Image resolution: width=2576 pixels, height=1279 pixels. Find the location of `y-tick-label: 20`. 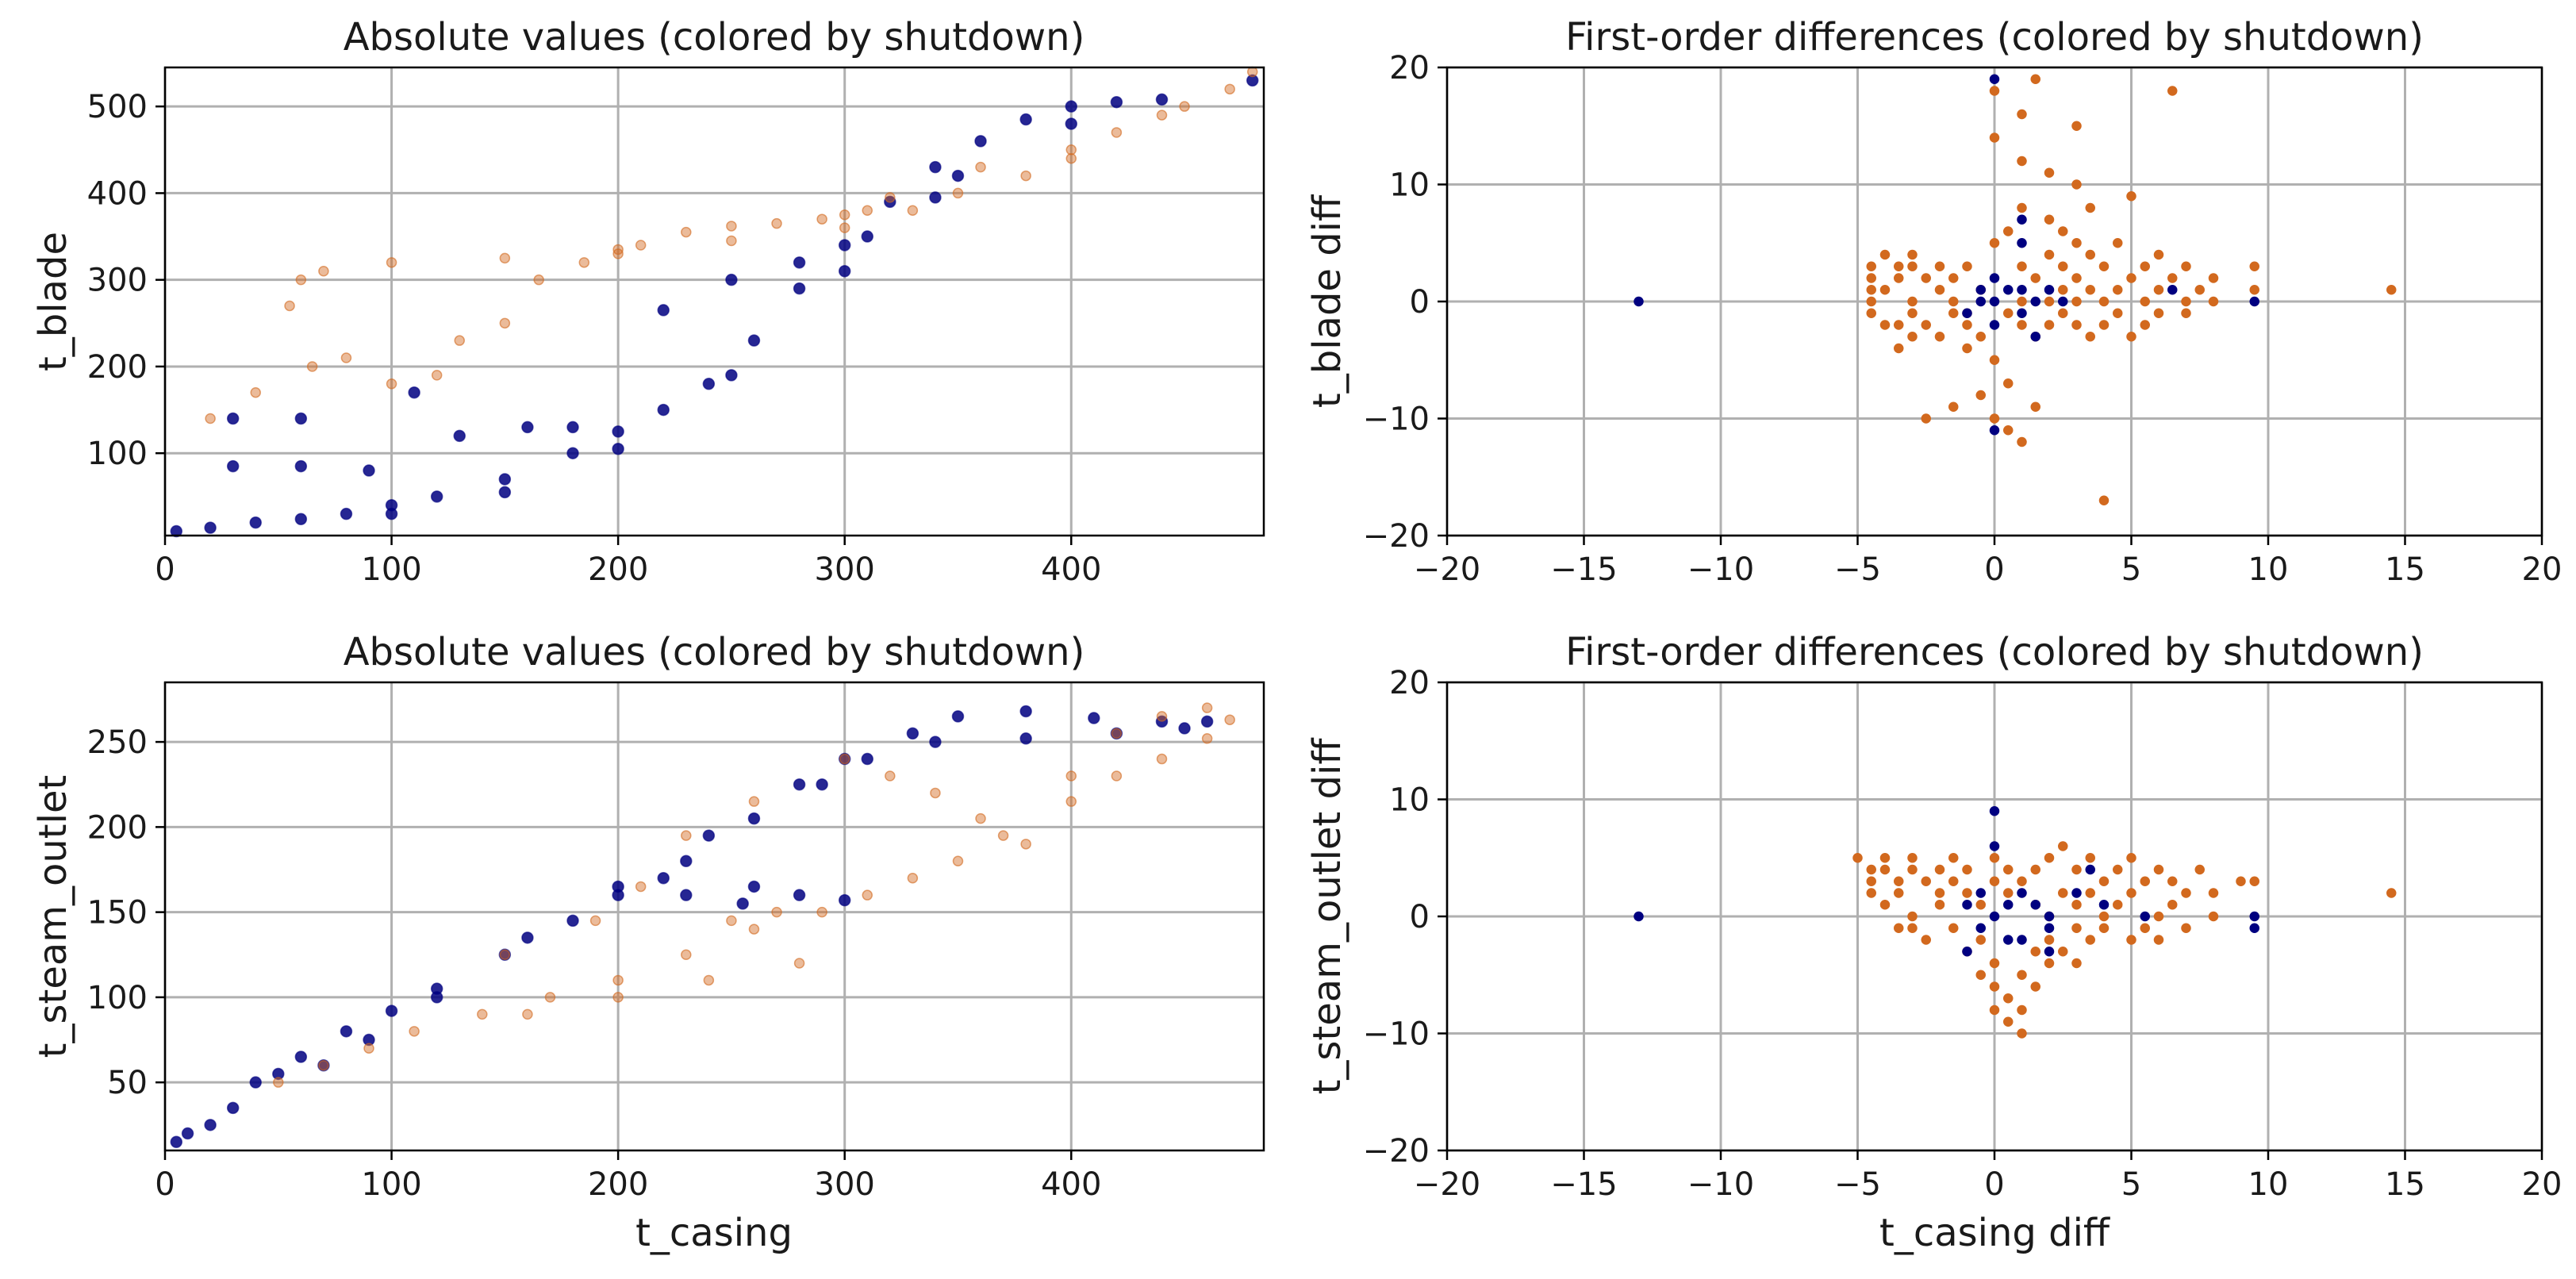

y-tick-label: 20 is located at coordinates (1409, 68).